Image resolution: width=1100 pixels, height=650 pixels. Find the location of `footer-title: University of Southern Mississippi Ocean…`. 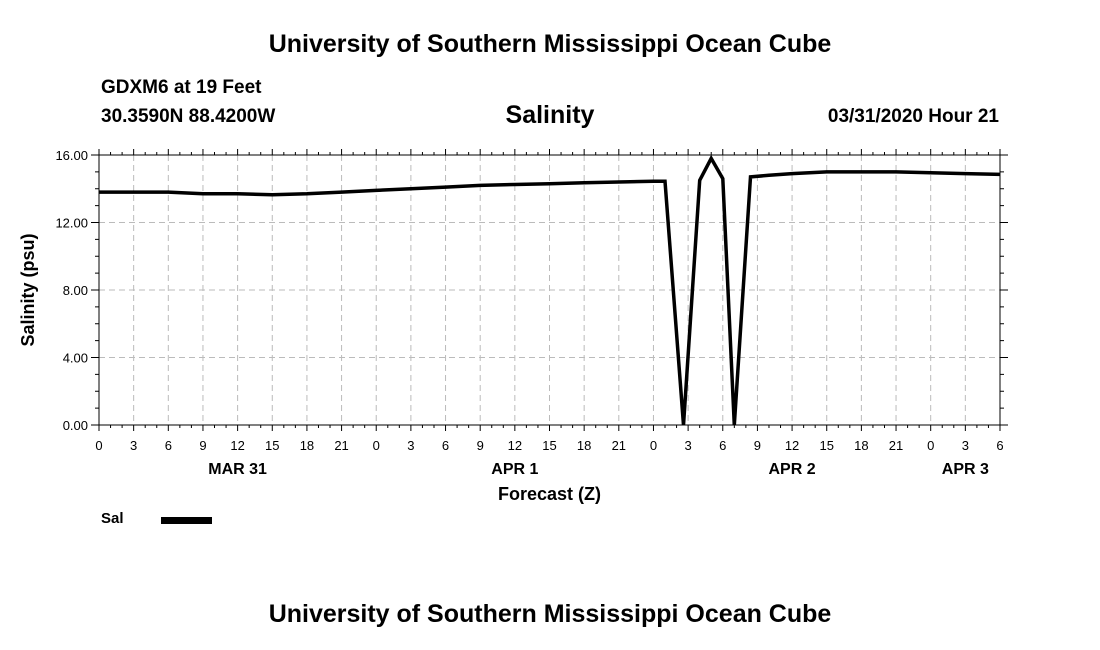

footer-title: University of Southern Mississippi Ocean… is located at coordinates (550, 614).